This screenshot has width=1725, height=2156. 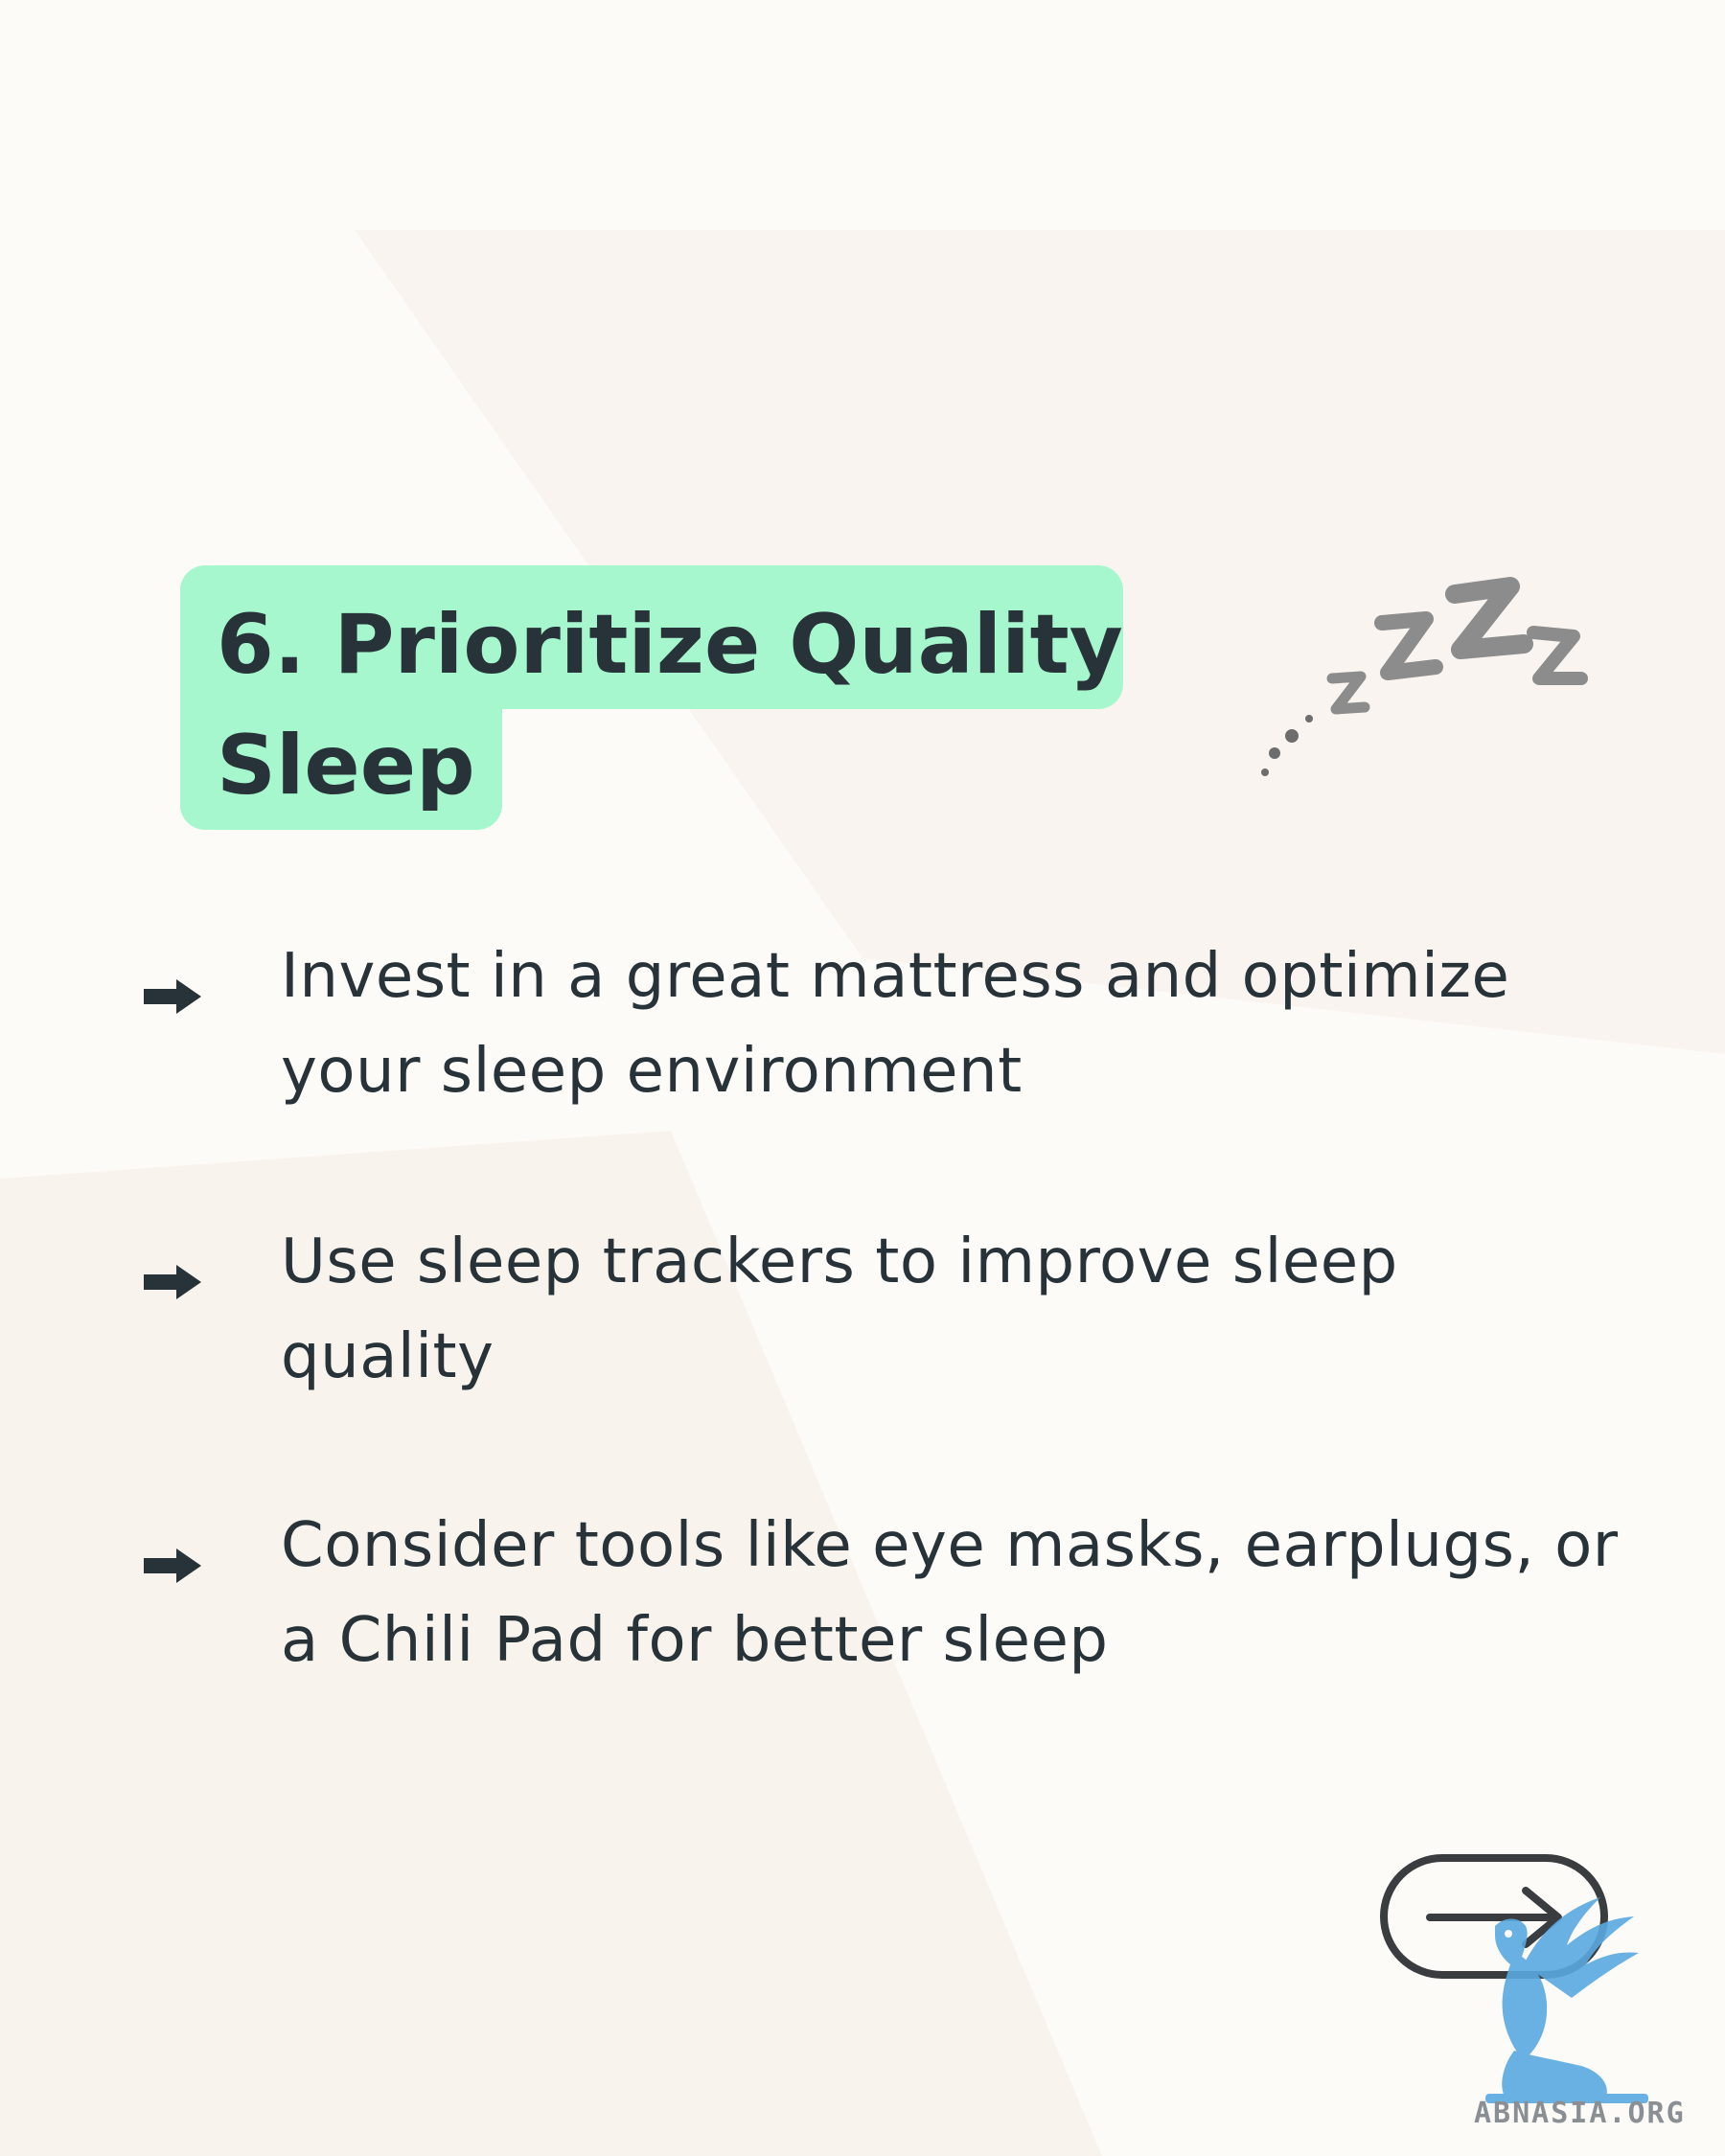 I want to click on title-highlight-bottom, so click(x=341, y=731).